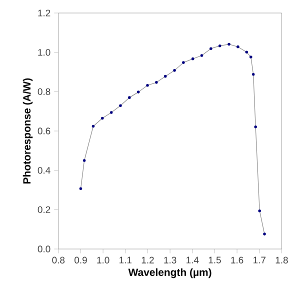 The image size is (297, 300). What do you see at coordinates (44, 249) in the screenshot?
I see `y-tick-label: 0.0` at bounding box center [44, 249].